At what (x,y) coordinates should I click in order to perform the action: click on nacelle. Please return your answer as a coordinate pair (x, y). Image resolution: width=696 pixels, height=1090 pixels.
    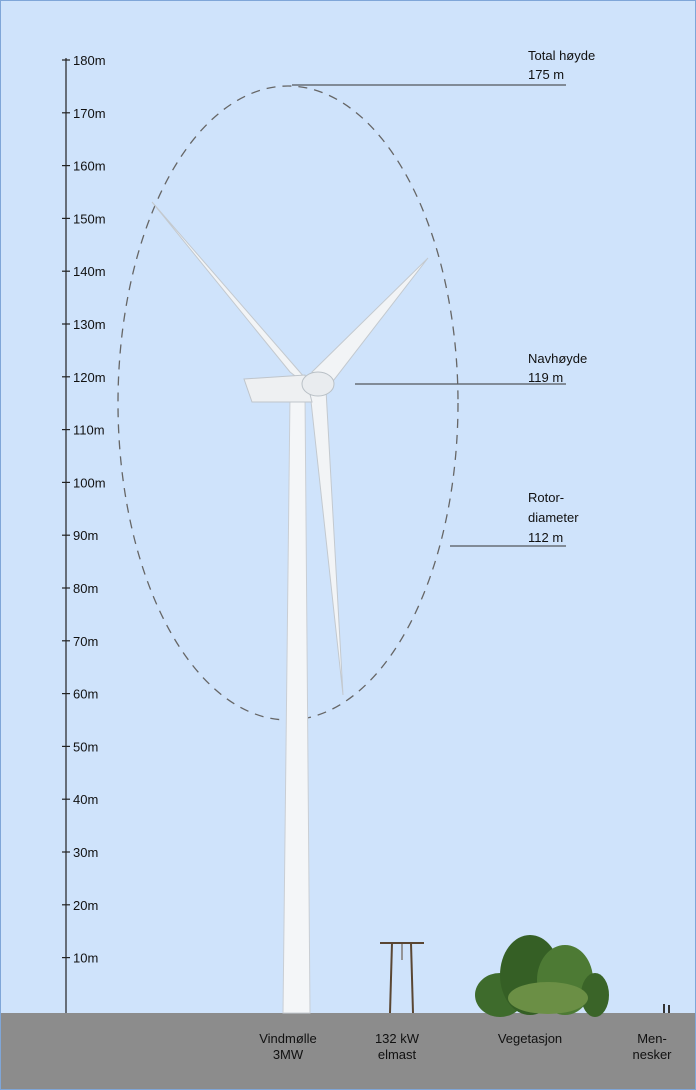
    Looking at the image, I should click on (278, 388).